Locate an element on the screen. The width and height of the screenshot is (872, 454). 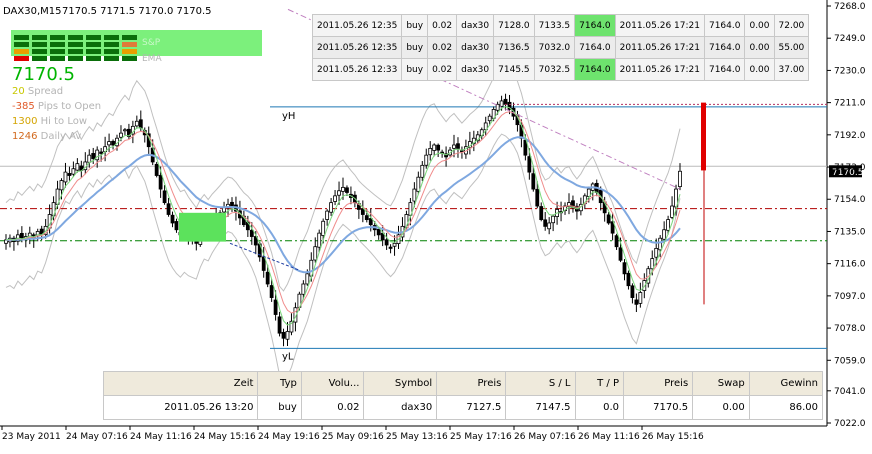
x-tick-label: 23 May 2011 is located at coordinates (31, 437).